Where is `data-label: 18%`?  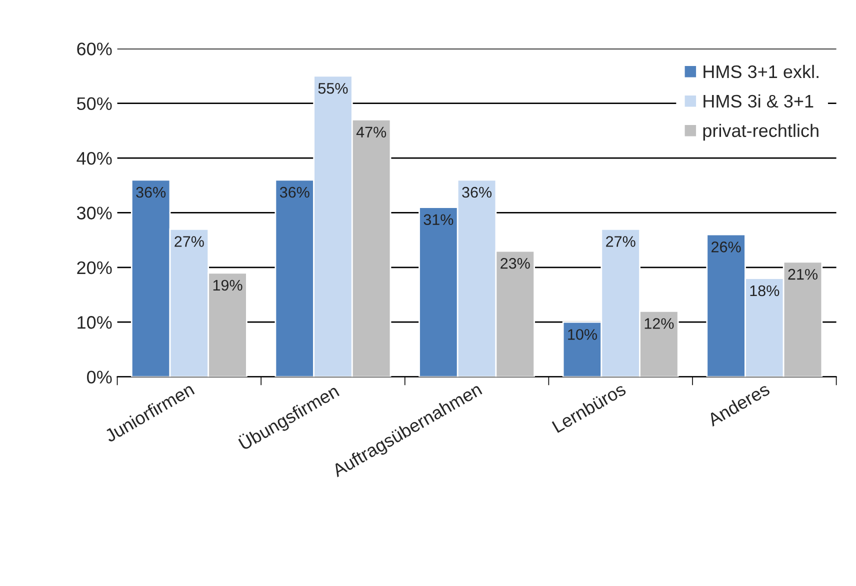
data-label: 18% is located at coordinates (765, 290).